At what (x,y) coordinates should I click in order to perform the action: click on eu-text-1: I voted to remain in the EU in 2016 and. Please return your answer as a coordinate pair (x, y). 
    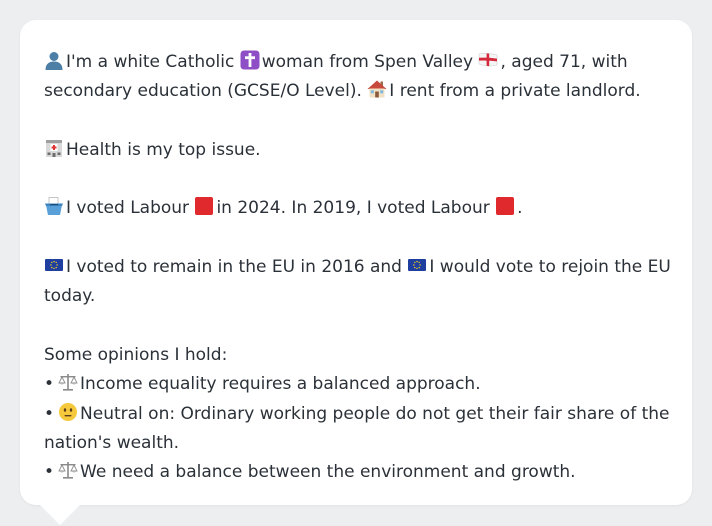
    Looking at the image, I should click on (234, 267).